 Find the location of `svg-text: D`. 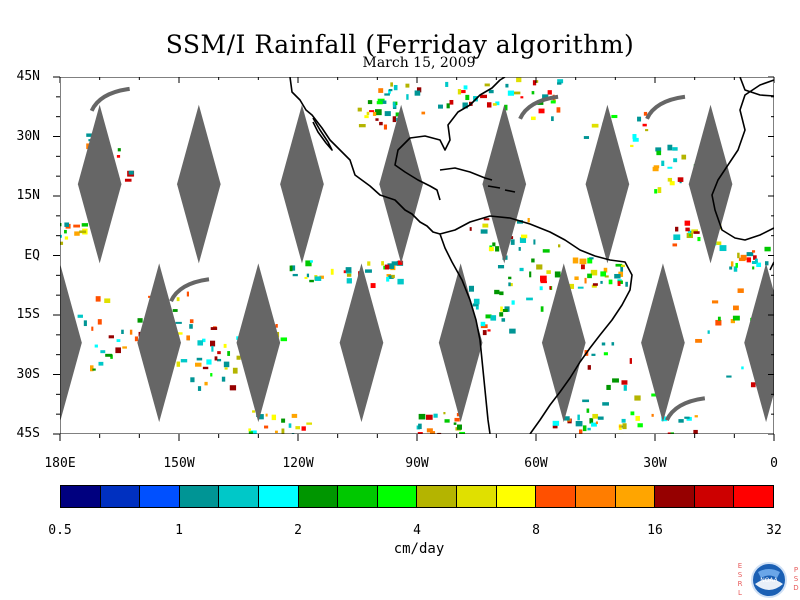

svg-text: D is located at coordinates (795, 588).